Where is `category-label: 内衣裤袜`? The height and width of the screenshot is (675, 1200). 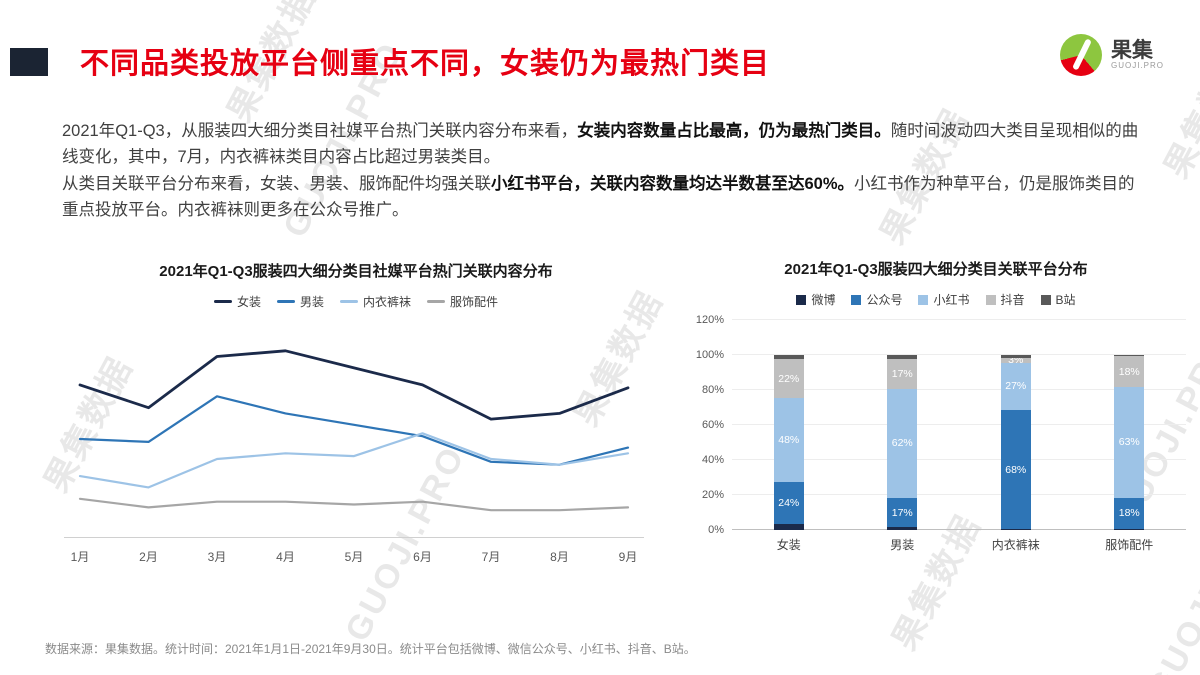
category-label: 内衣裤袜 is located at coordinates (1015, 545).